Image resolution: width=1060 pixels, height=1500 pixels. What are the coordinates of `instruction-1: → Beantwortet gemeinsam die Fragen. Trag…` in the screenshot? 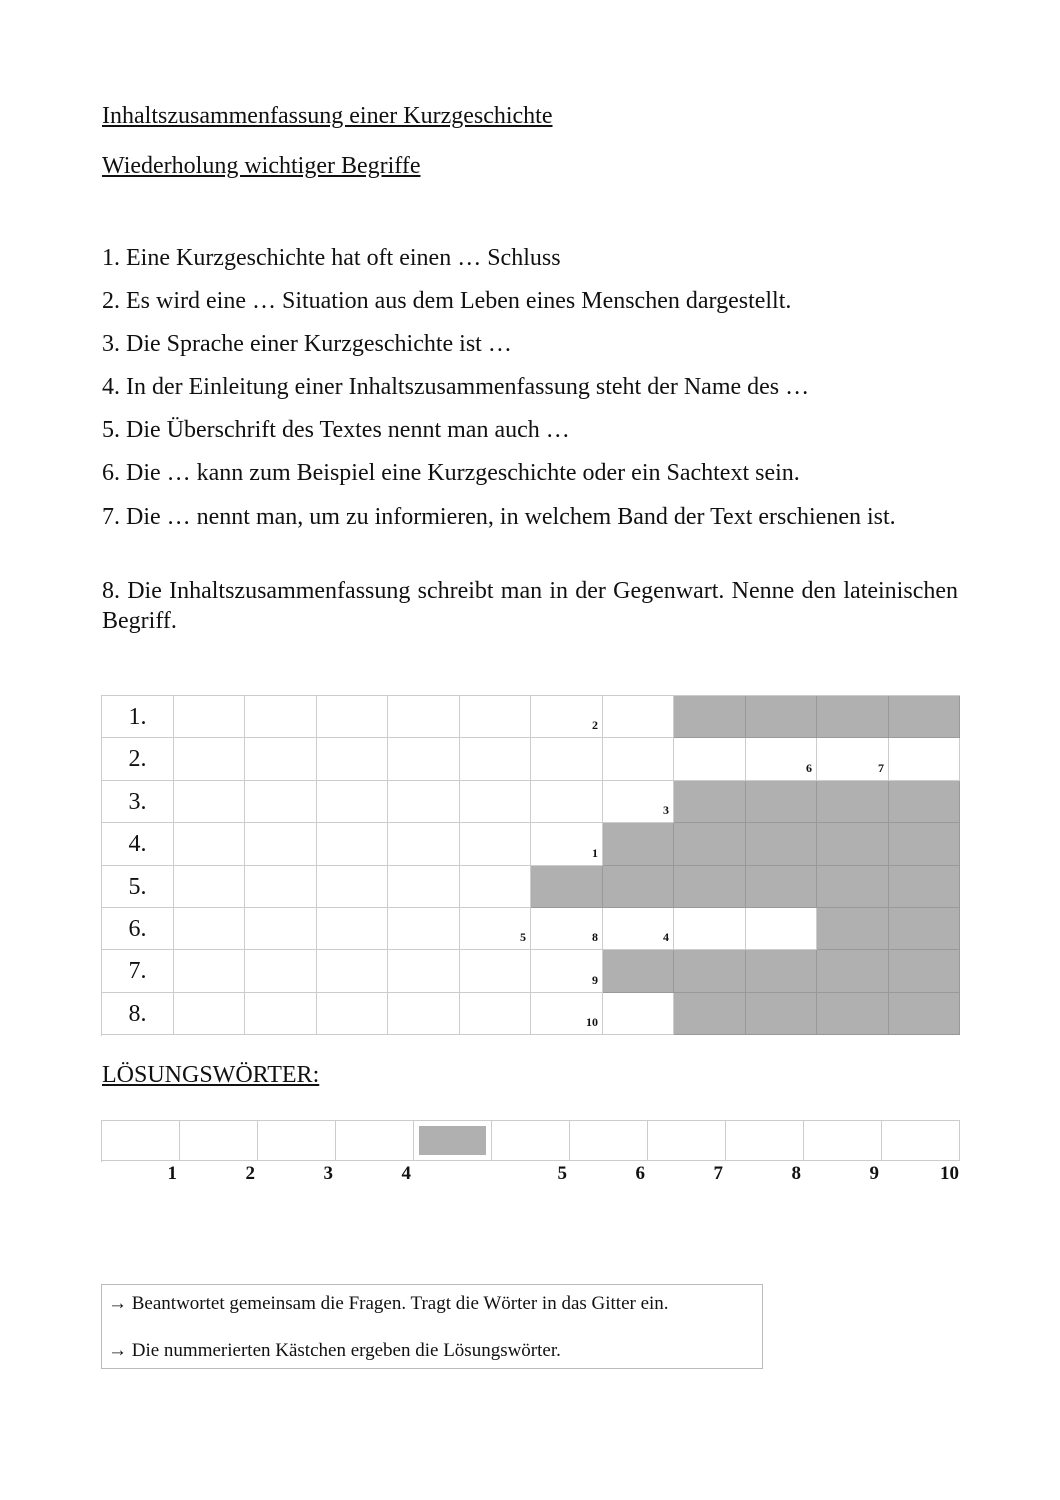 It's located at (388, 1303).